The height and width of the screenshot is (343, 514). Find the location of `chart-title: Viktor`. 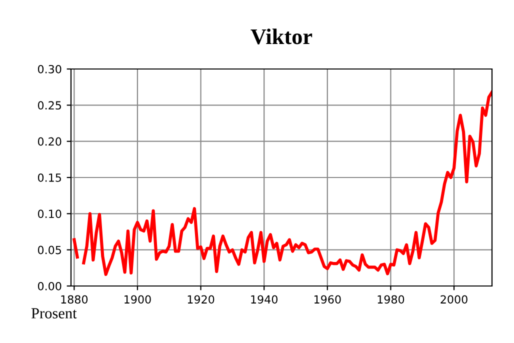

chart-title: Viktor is located at coordinates (281, 36).